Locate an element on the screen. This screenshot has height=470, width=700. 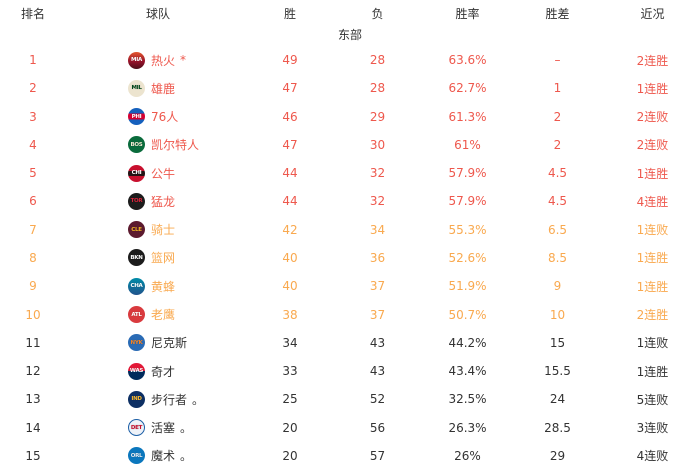
wins-cell: 49 is located at coordinates (290, 60).